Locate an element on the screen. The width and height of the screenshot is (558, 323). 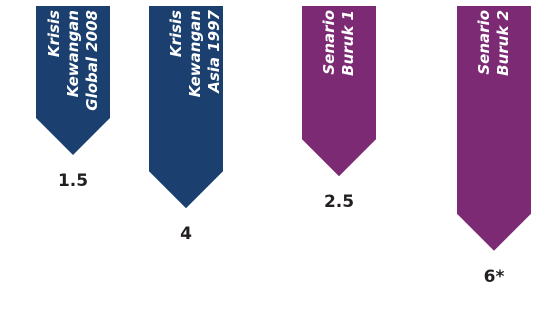
category-label: Krisis Kewangan Global 2008 is located at coordinates (72, 60).